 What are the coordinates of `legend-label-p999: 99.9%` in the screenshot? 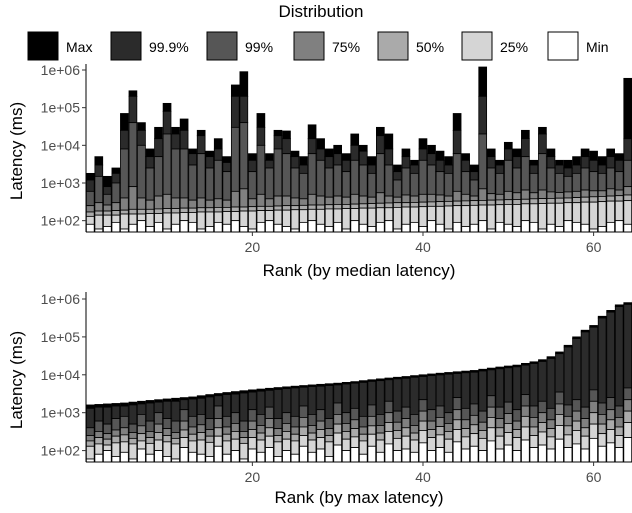 It's located at (169, 47).